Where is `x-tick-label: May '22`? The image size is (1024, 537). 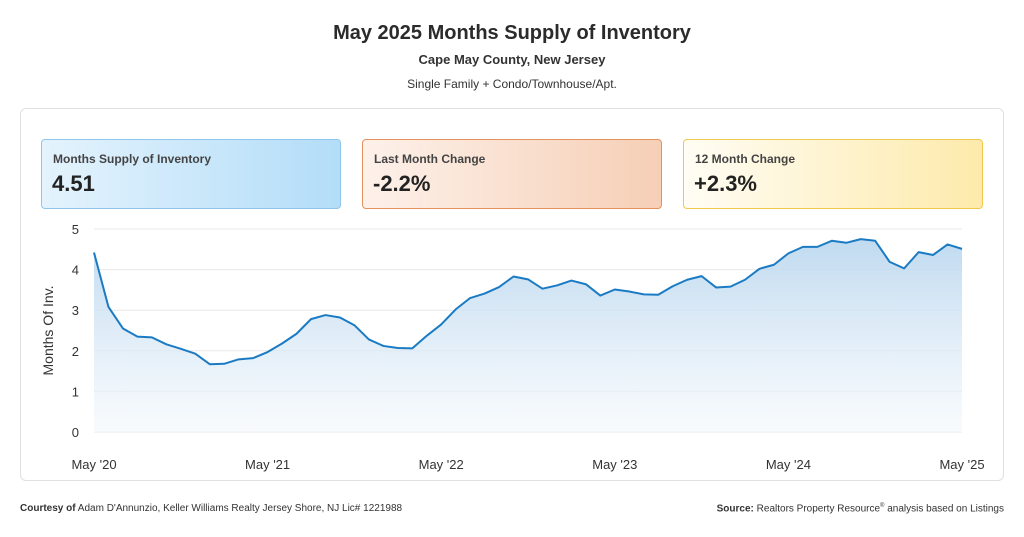 x-tick-label: May '22 is located at coordinates (441, 464).